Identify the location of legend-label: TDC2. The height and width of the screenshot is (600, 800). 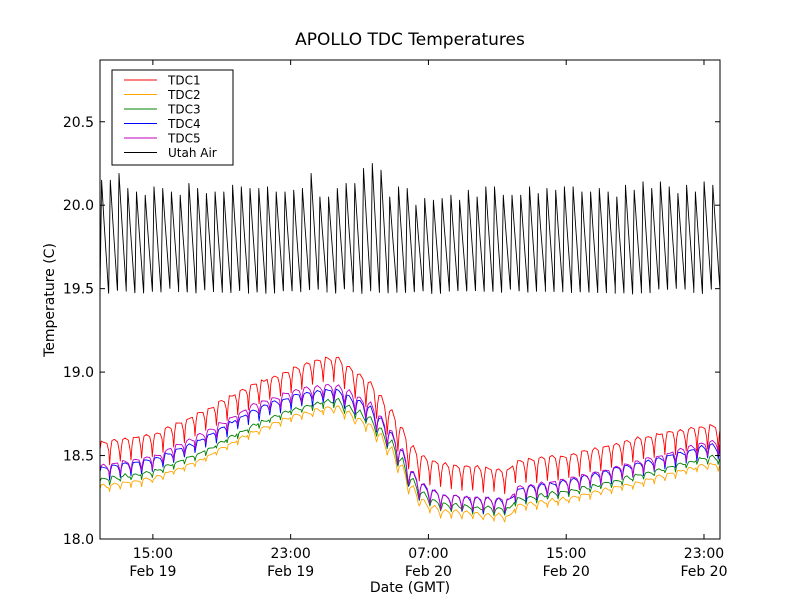
(184, 95).